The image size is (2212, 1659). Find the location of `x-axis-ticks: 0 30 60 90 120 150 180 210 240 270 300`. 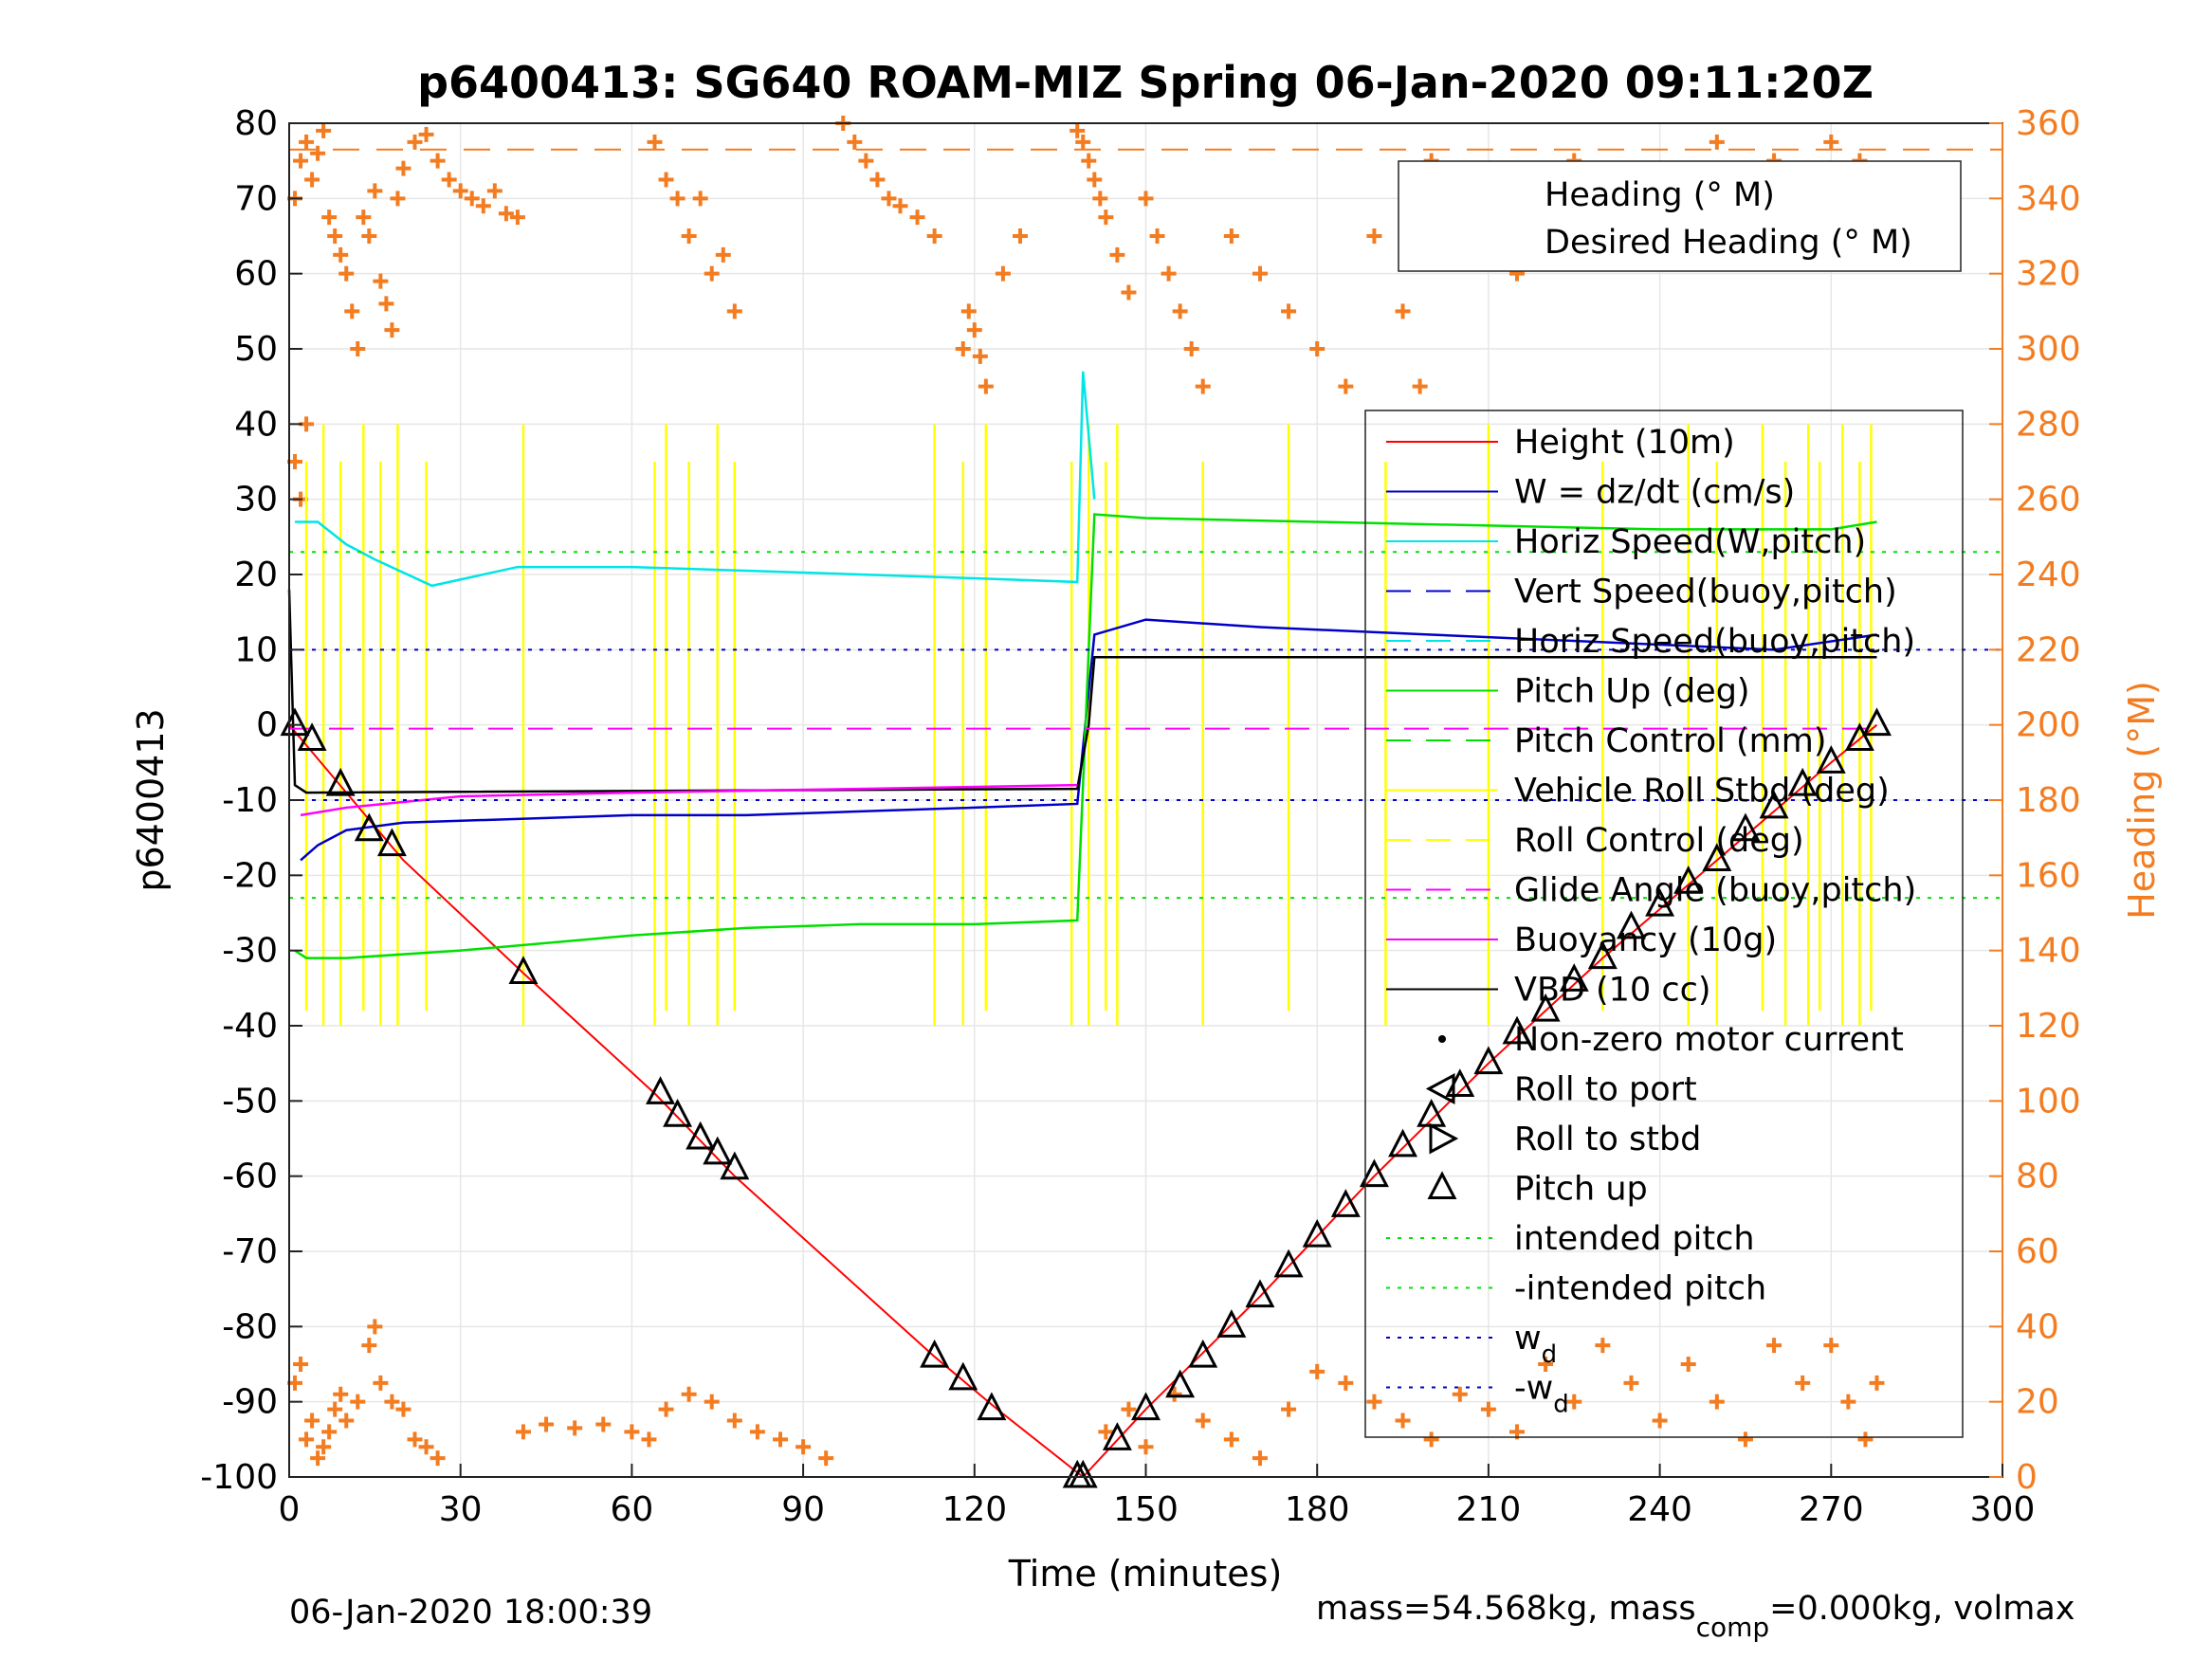

x-axis-ticks: 0 30 60 90 120 150 180 210 240 270 300 is located at coordinates (1157, 1496).